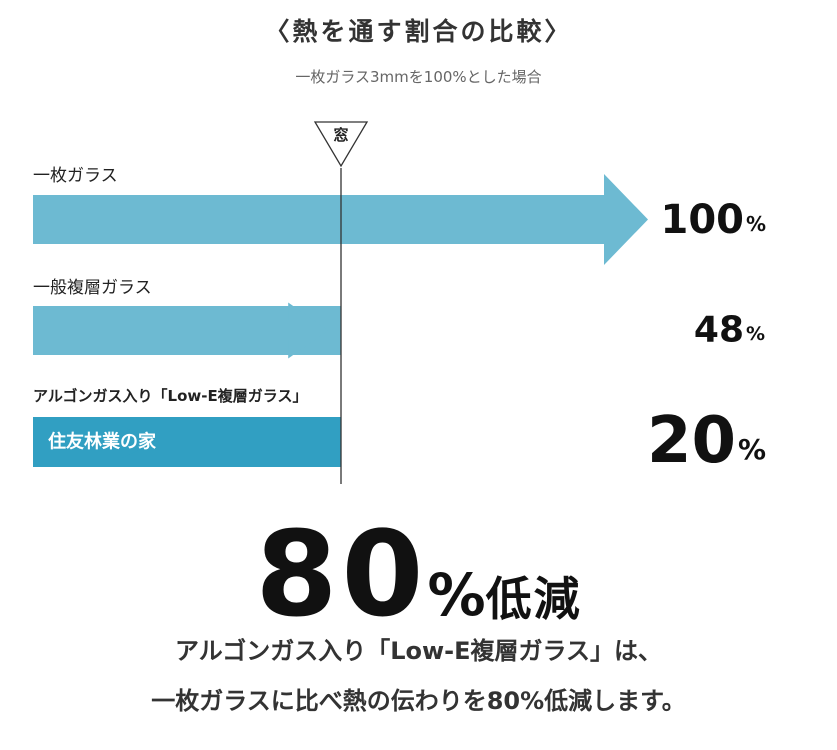 This screenshot has width=837, height=750. What do you see at coordinates (170, 396) in the screenshot?
I see `bar-label-3: アルゴンガス入り「Low-E複層ガラス」` at bounding box center [170, 396].